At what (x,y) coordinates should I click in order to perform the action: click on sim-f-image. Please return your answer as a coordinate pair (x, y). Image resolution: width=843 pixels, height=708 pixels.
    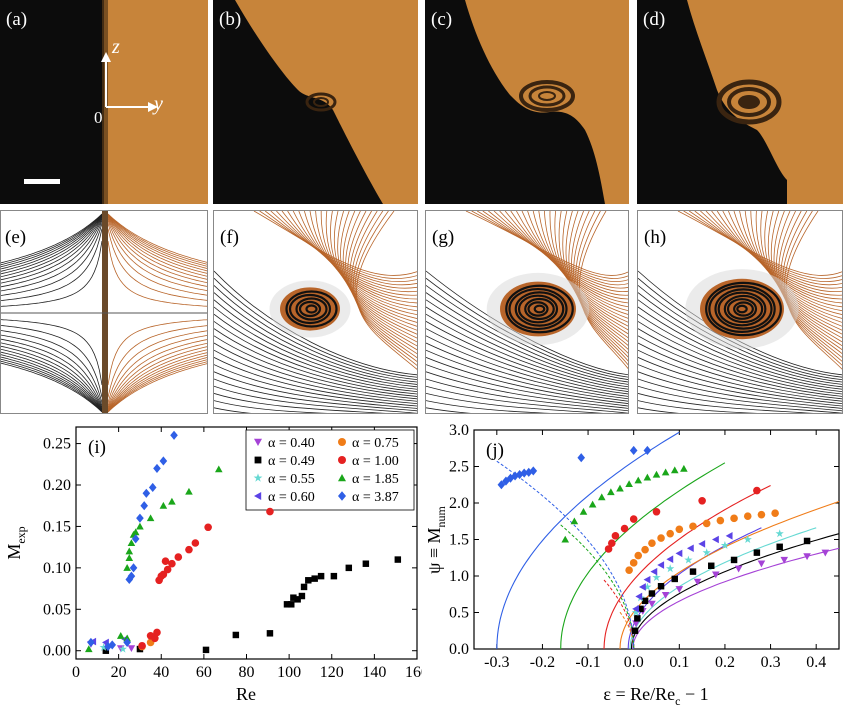
    Looking at the image, I should click on (315, 312).